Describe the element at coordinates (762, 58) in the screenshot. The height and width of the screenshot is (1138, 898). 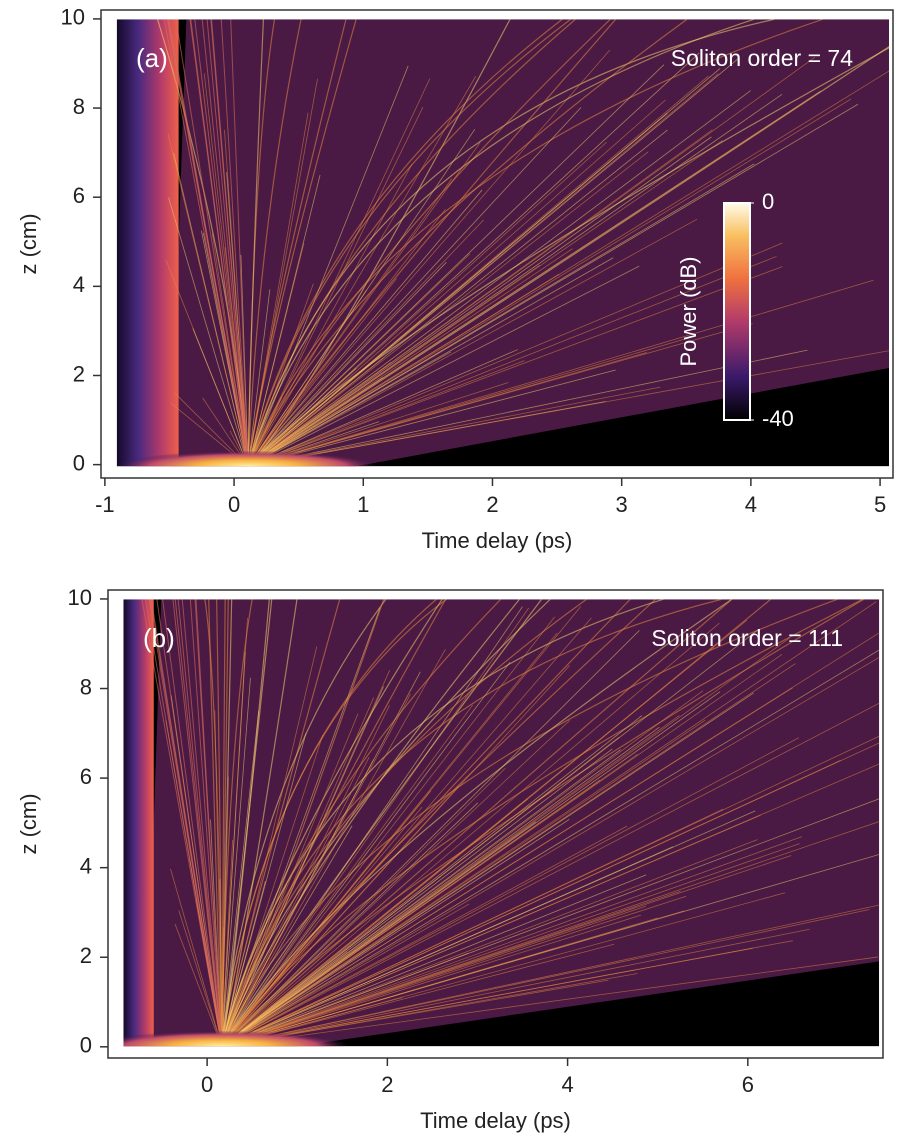
I see `annotation: Soliton order = 74` at that location.